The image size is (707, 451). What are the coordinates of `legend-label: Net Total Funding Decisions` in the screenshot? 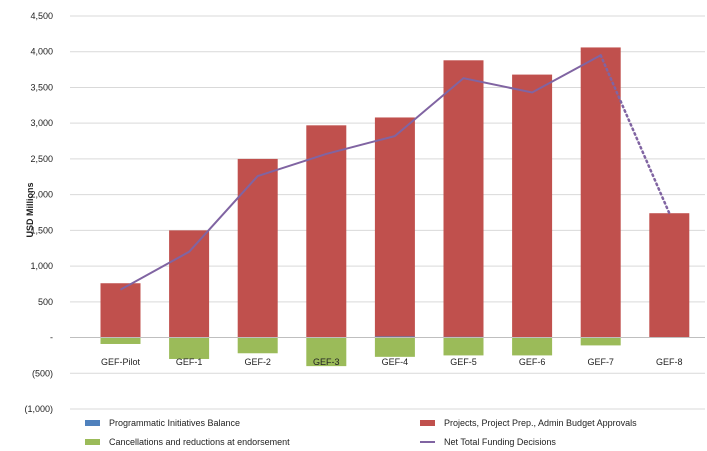 It's located at (500, 442).